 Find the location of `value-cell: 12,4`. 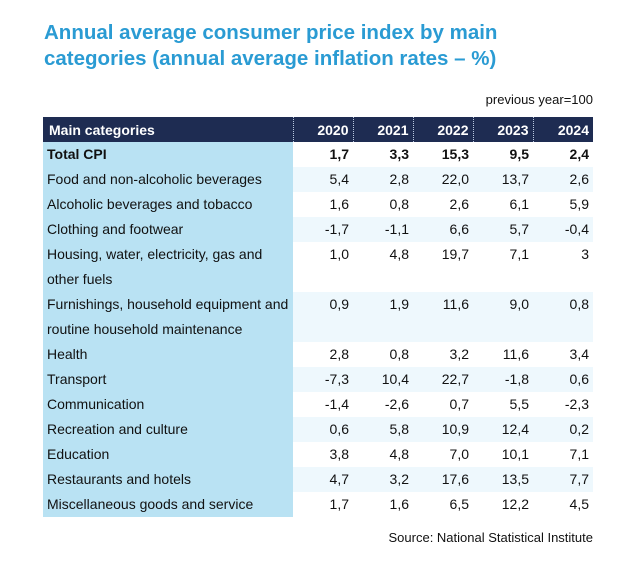

value-cell: 12,4 is located at coordinates (503, 429).